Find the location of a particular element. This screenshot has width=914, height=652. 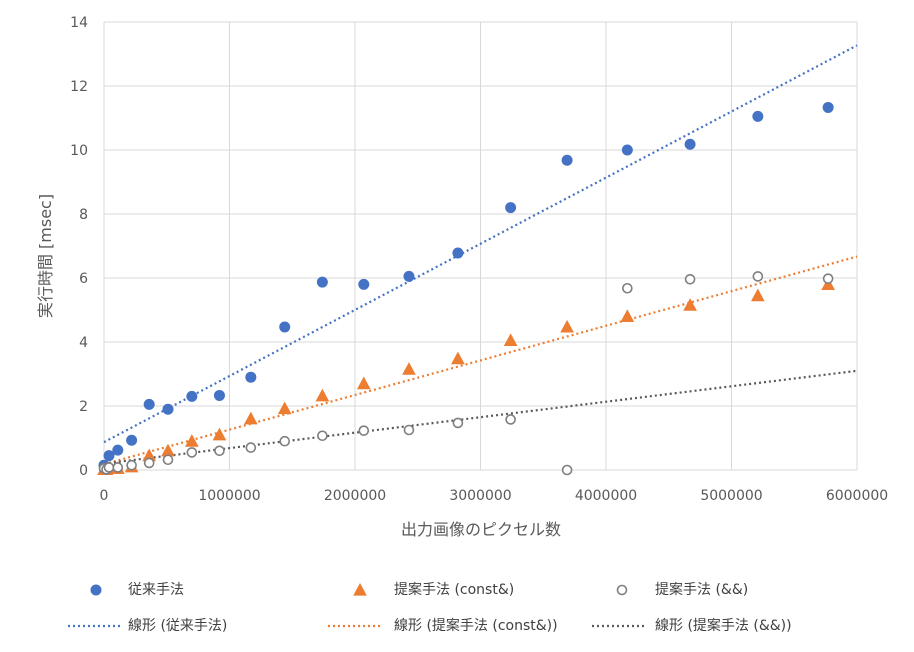

legend-label-series2: 提案手法 (const&) is located at coordinates (454, 589).